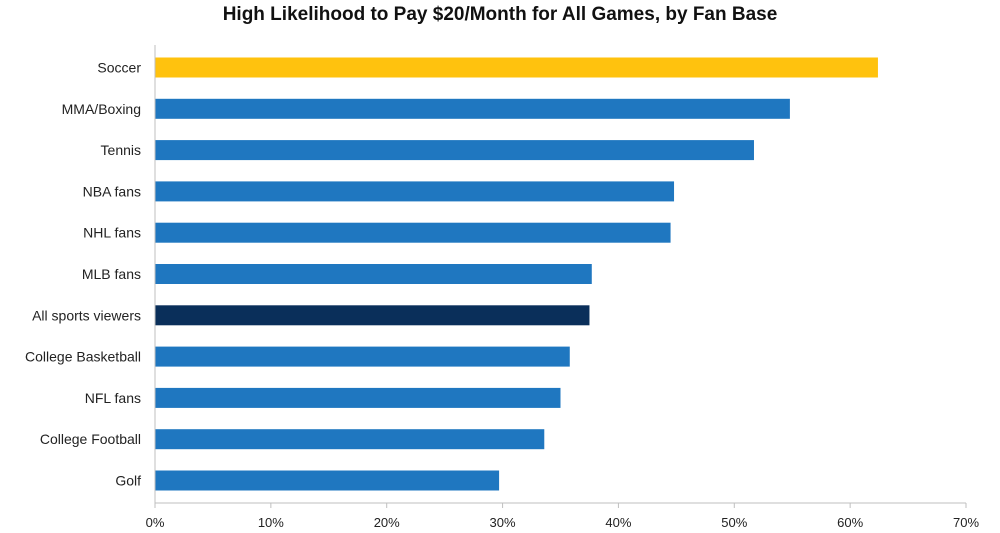  I want to click on category-label: Tennis, so click(121, 150).